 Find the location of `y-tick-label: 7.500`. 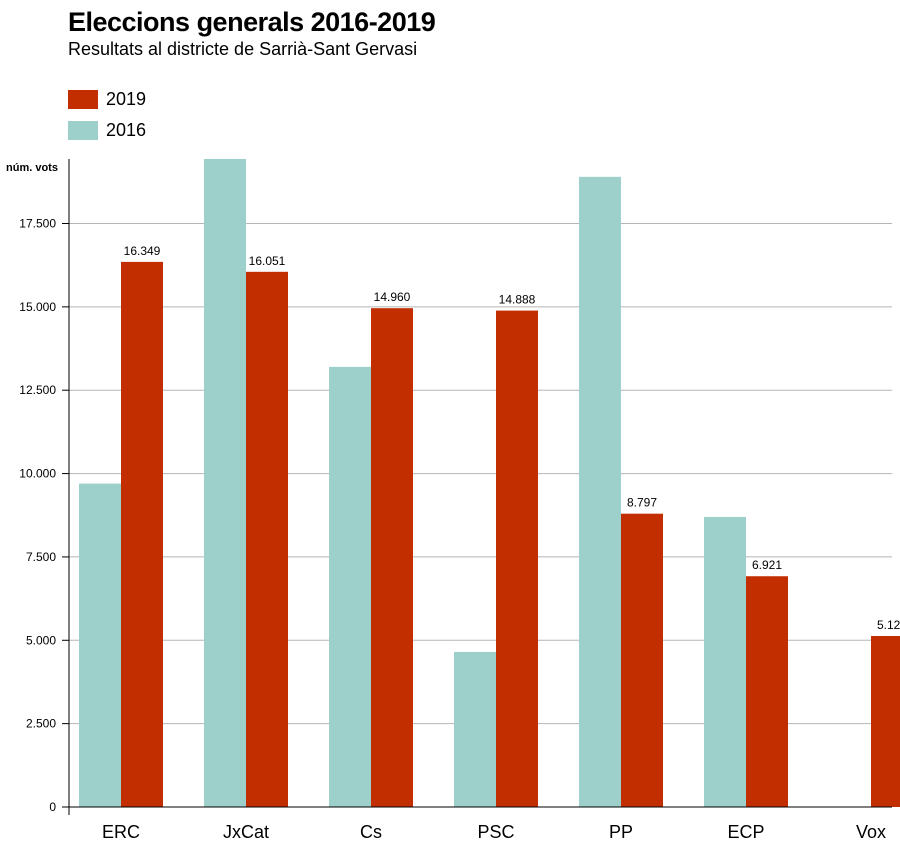

y-tick-label: 7.500 is located at coordinates (41, 557).